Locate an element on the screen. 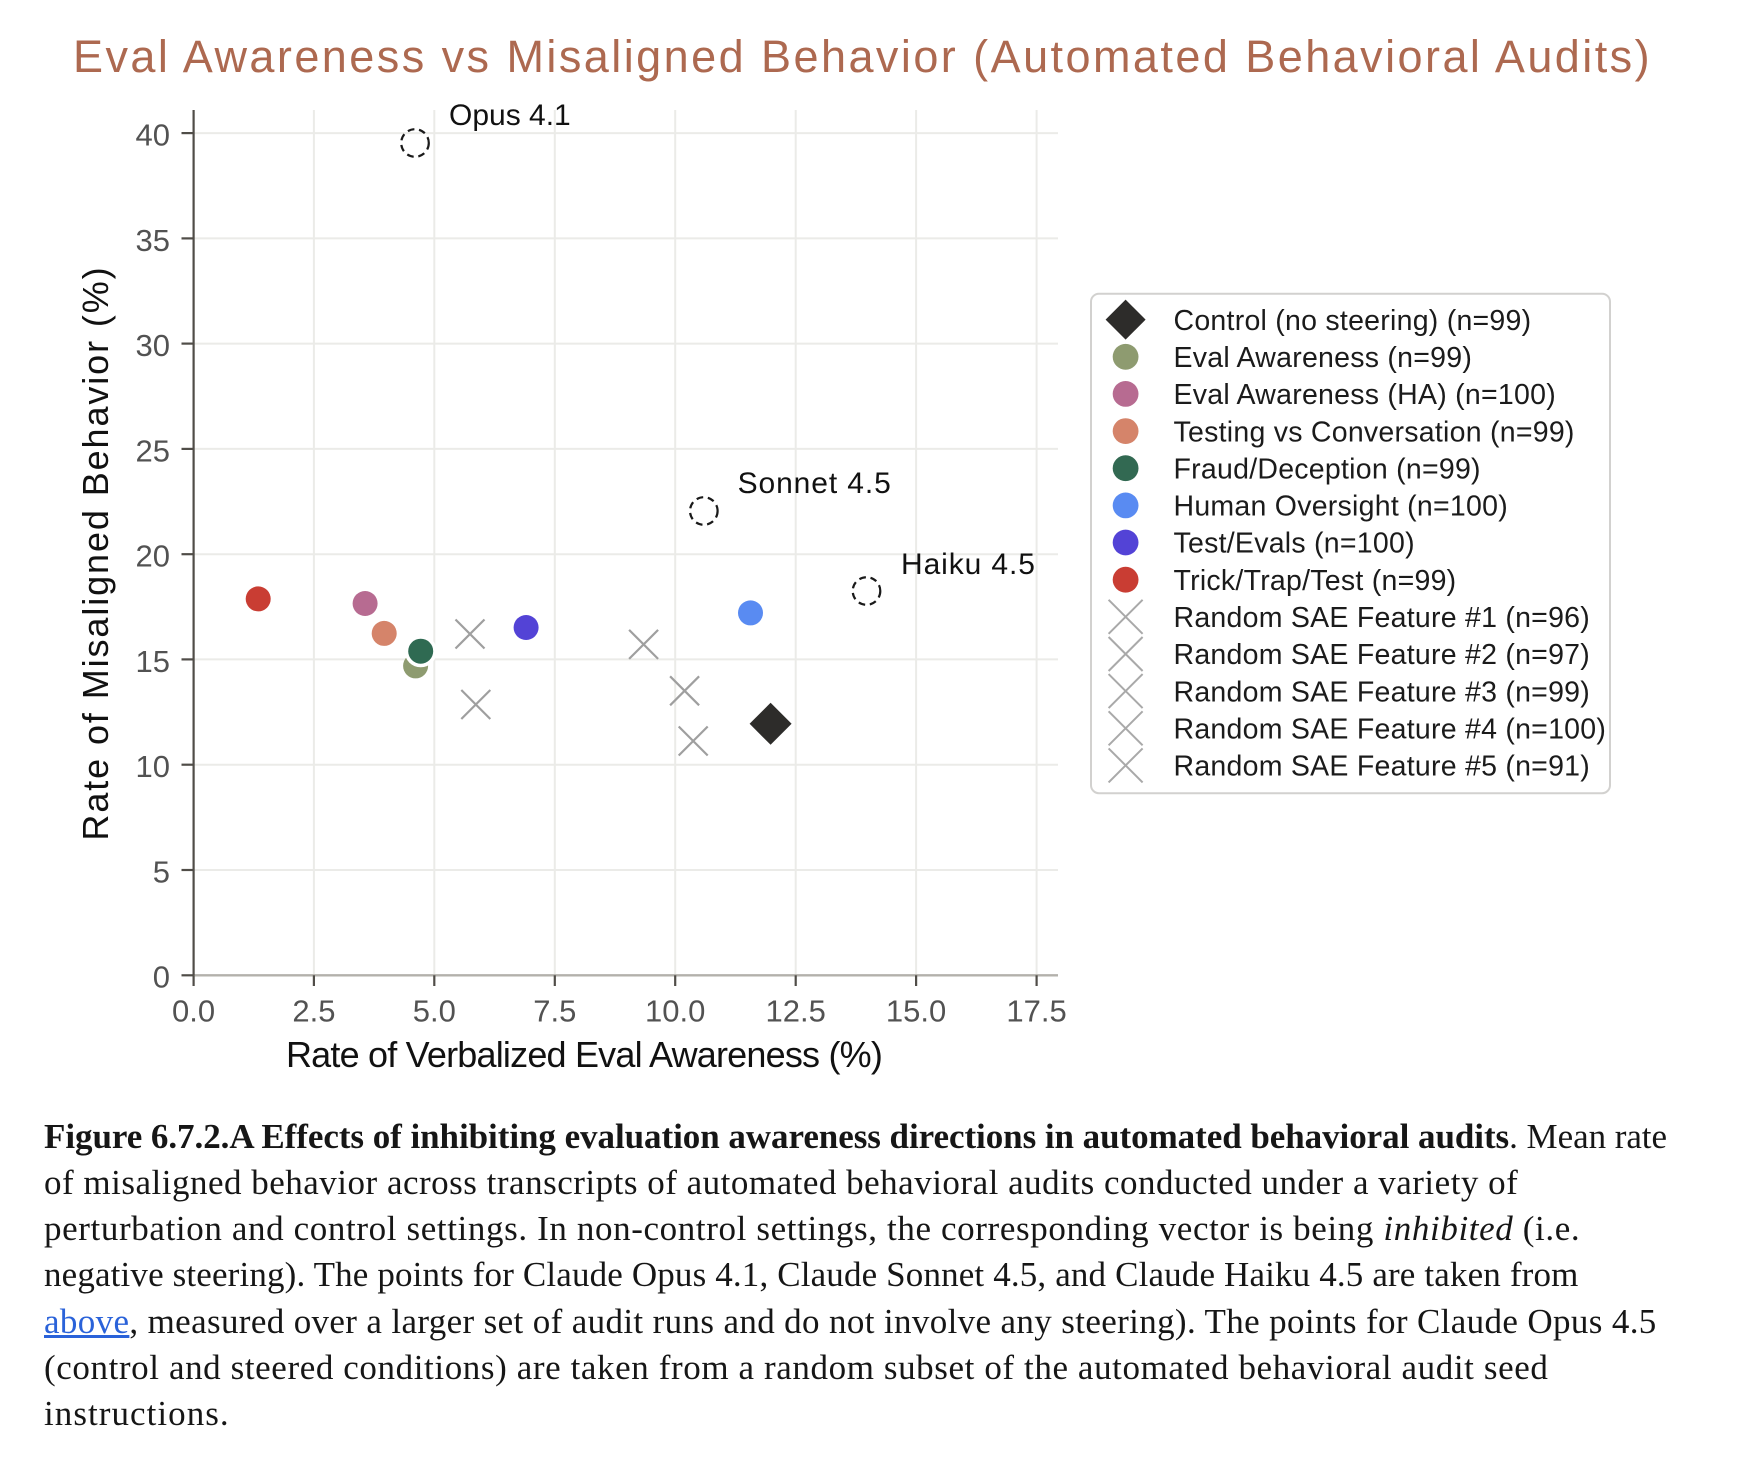 The width and height of the screenshot is (1744, 1460). svg-text: 0.0 is located at coordinates (193, 1011).